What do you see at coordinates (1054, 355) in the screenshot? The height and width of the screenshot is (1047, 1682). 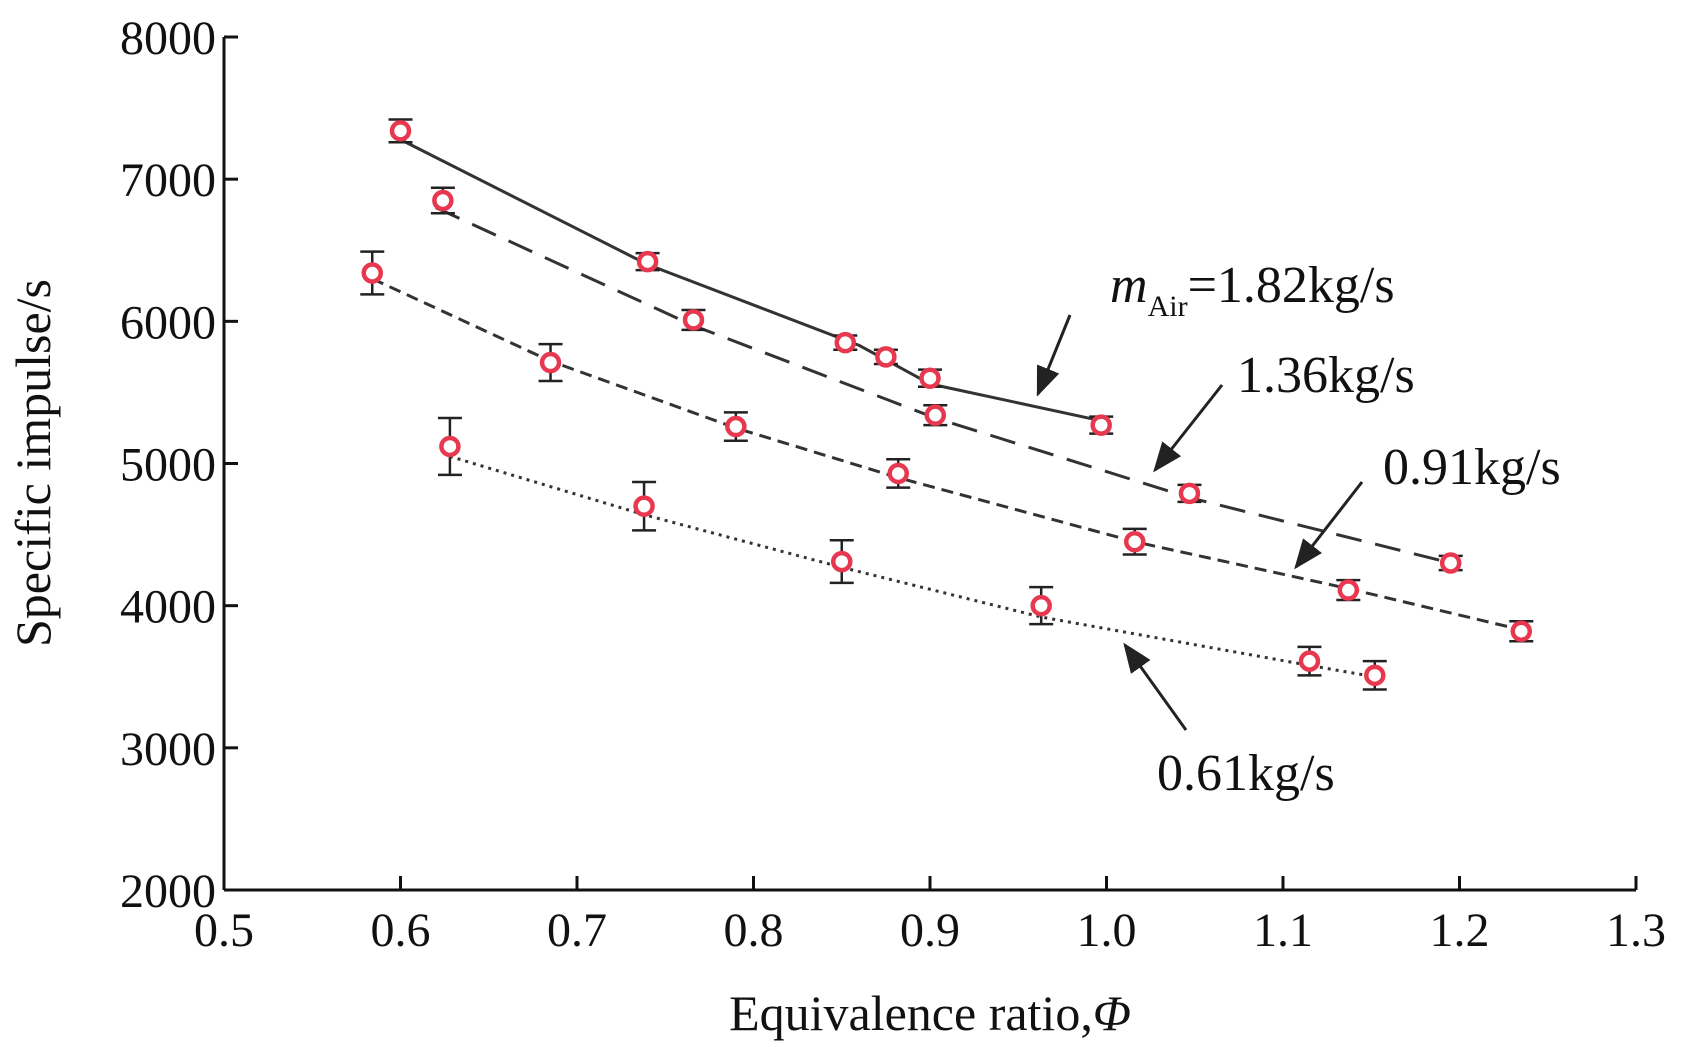 I see `annotation-1-82-arrow` at bounding box center [1054, 355].